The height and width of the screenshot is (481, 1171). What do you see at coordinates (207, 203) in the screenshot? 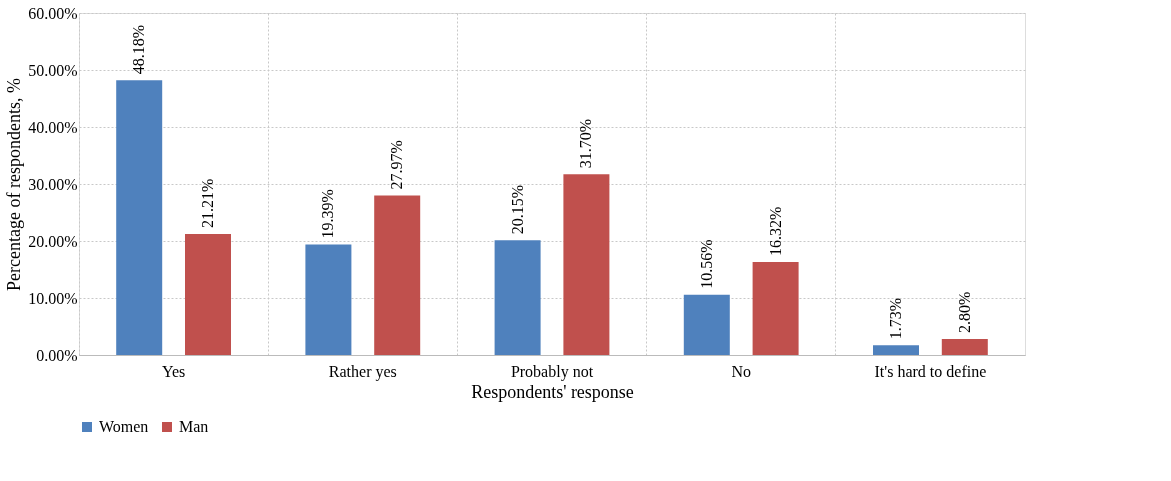
I see `data-label: 21.21%` at bounding box center [207, 203].